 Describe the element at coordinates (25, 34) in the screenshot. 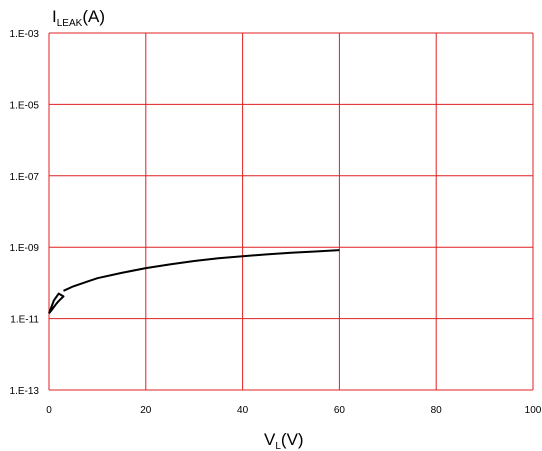

I see `y-tick-label-5: 1.E-03` at that location.